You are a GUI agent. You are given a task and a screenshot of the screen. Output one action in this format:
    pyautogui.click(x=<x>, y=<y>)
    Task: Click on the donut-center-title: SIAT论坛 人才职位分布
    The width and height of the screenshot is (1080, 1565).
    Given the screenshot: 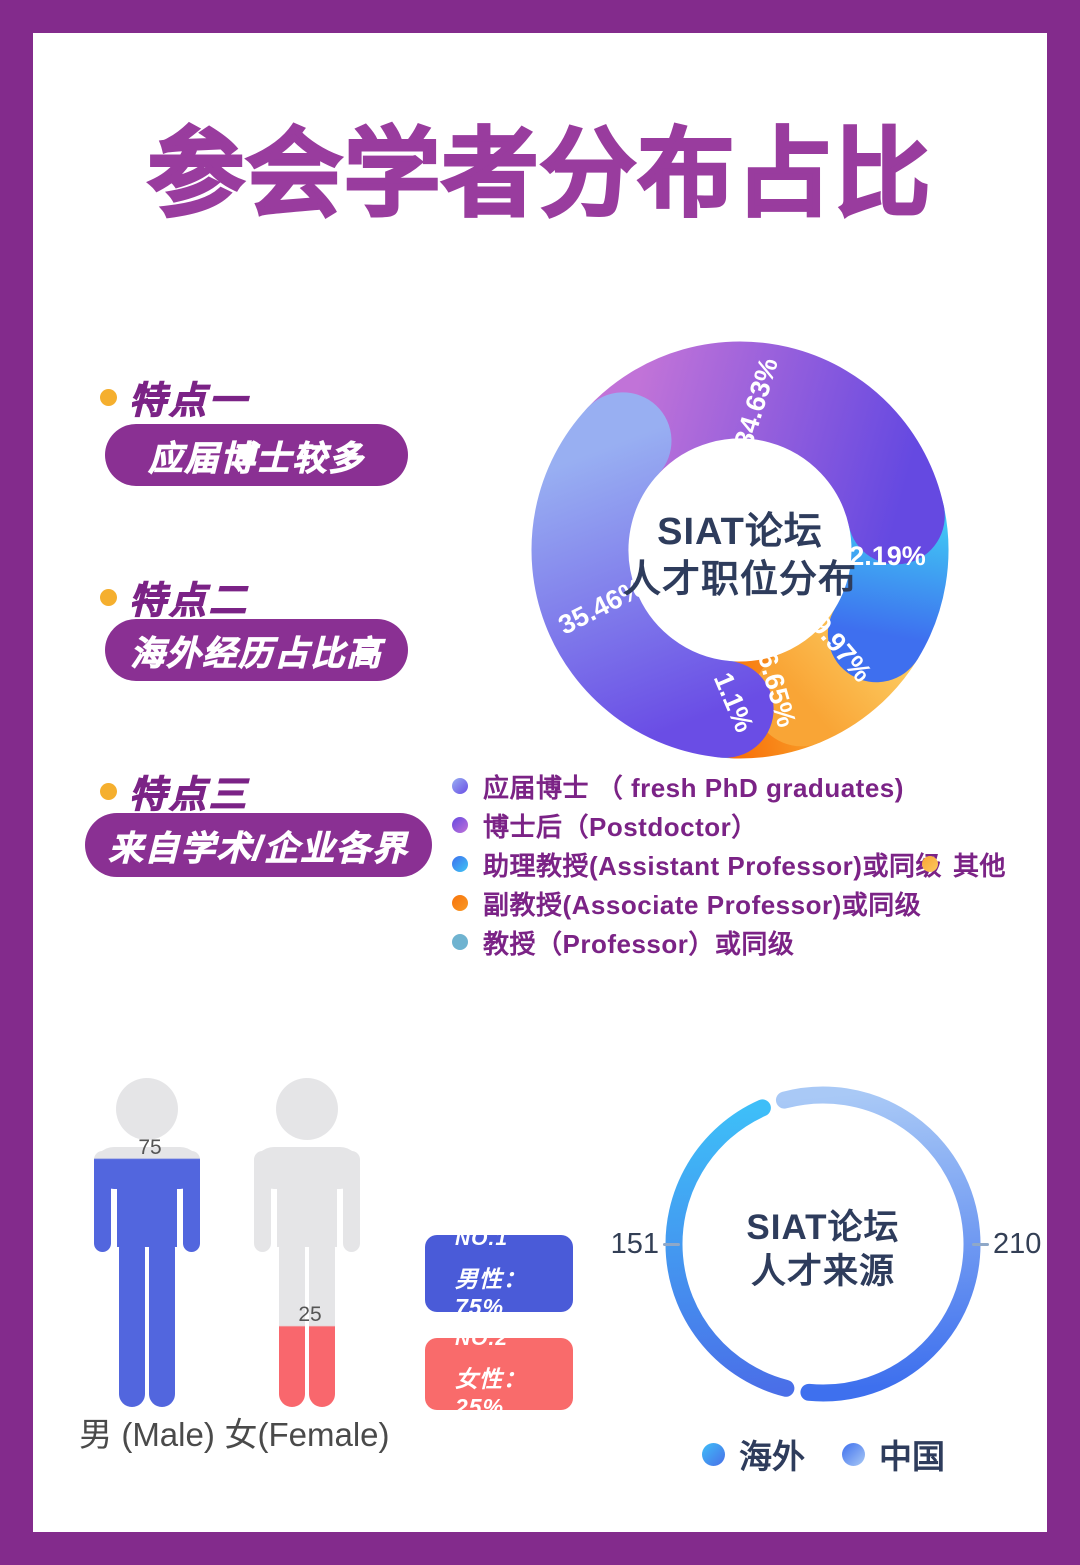 What is the action you would take?
    pyautogui.click(x=740, y=556)
    